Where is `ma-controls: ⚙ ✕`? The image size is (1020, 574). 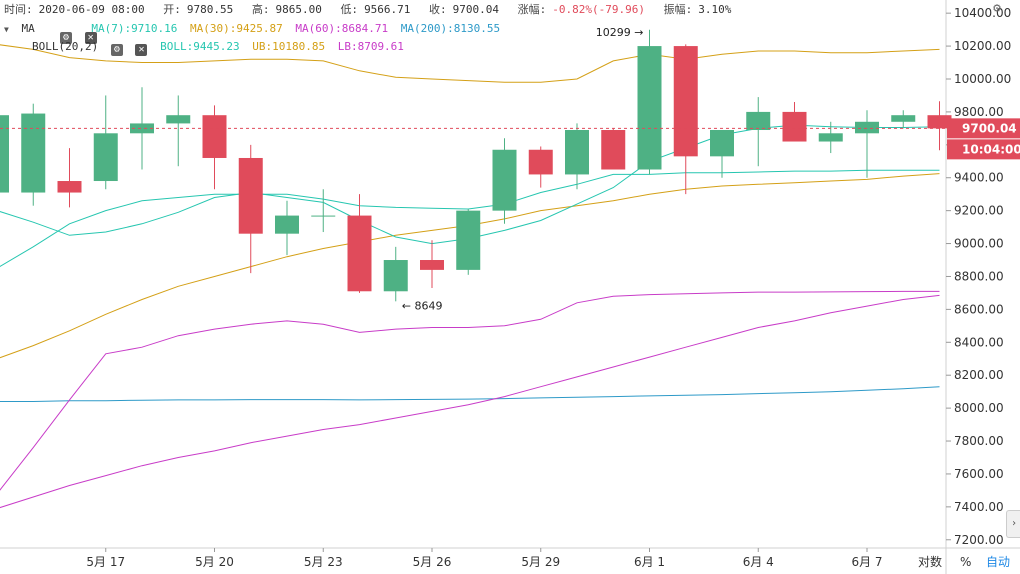
ma-controls: ⚙ ✕ is located at coordinates (80, 33).